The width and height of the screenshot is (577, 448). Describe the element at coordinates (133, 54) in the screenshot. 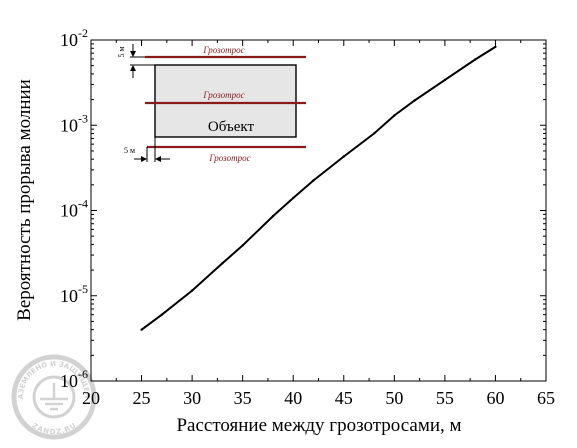

I see `dim-arrow-down-head` at that location.